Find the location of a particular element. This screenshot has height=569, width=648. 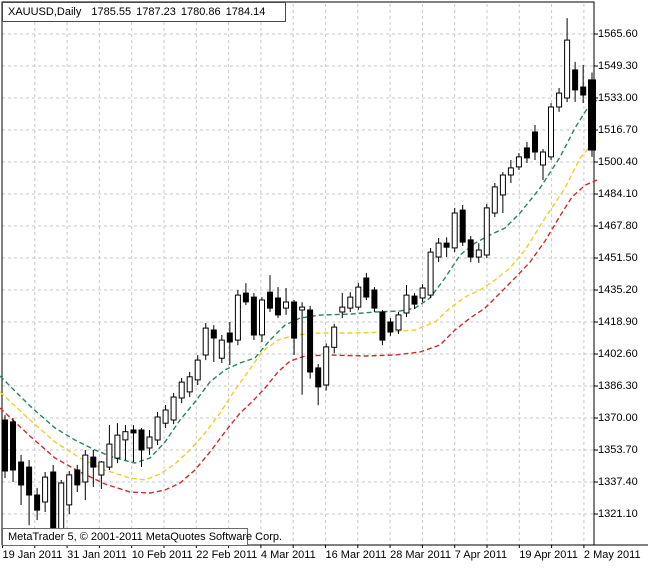

date-axis-label: 22 Feb 2011 is located at coordinates (227, 555).